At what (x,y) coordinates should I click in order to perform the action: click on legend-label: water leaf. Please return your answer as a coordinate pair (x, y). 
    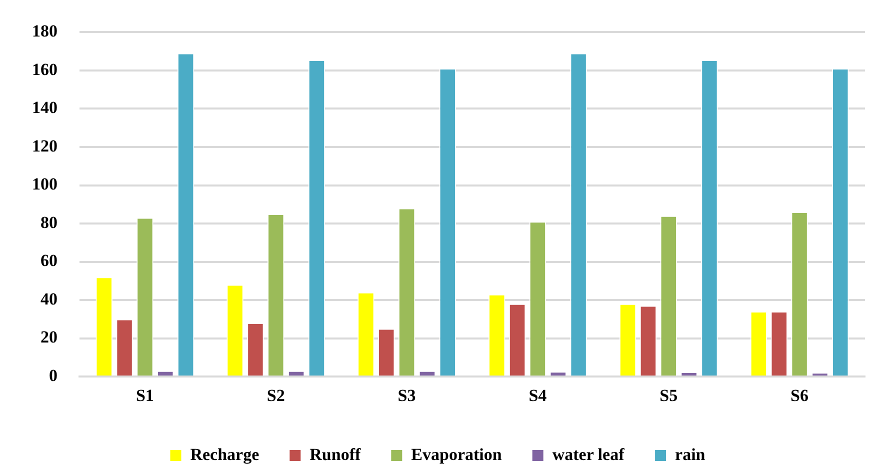
    Looking at the image, I should click on (588, 454).